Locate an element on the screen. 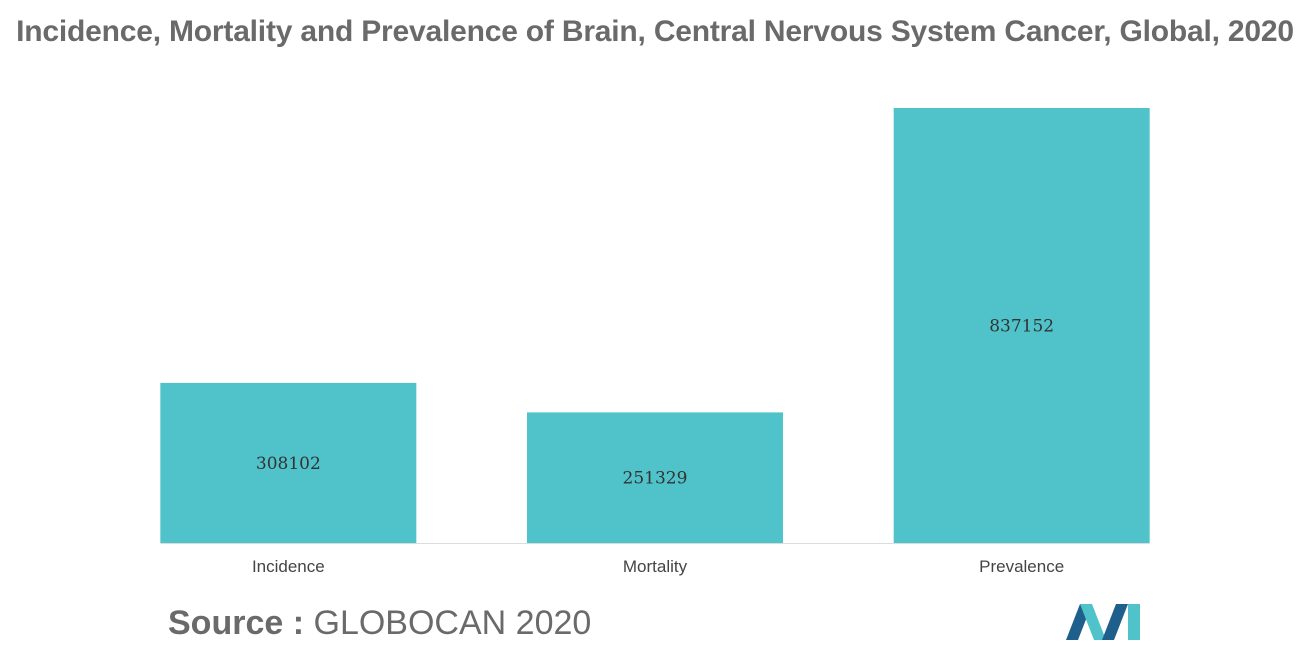 This screenshot has height=655, width=1310. source-note: Source : GLOBOCAN 2020 is located at coordinates (379, 623).